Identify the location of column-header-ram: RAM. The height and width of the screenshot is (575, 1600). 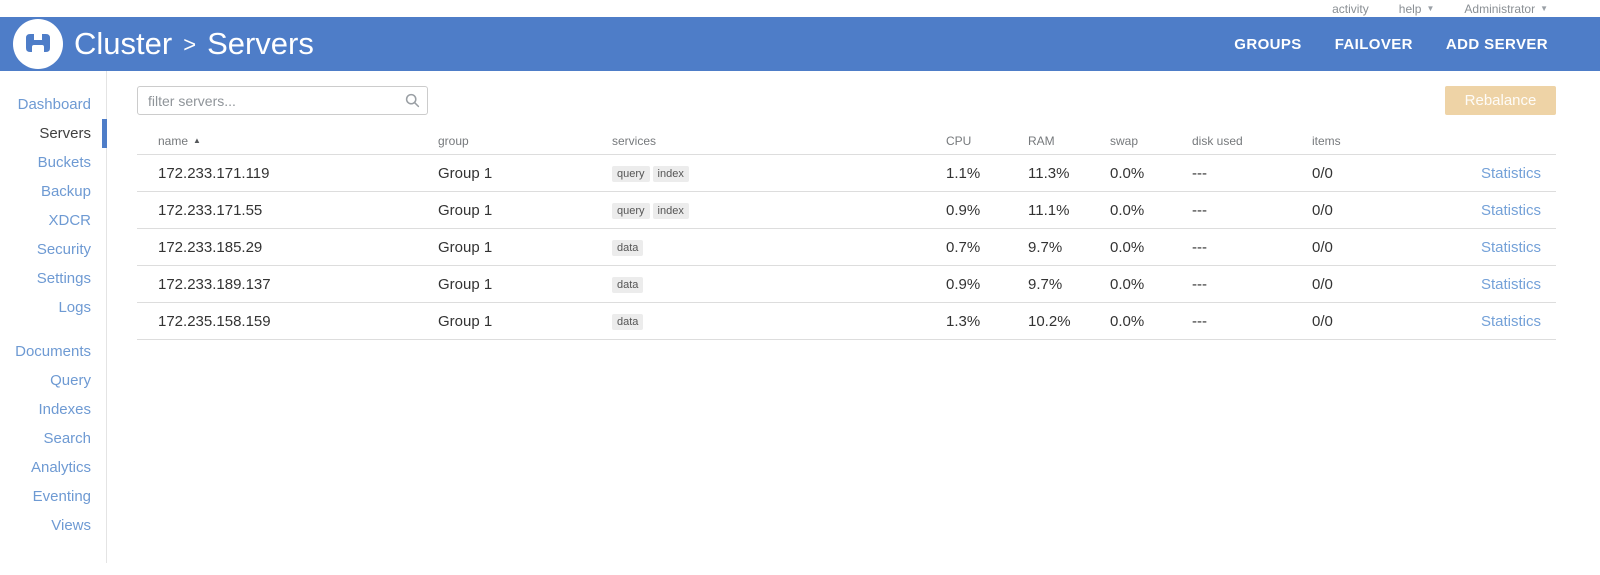
(1041, 141).